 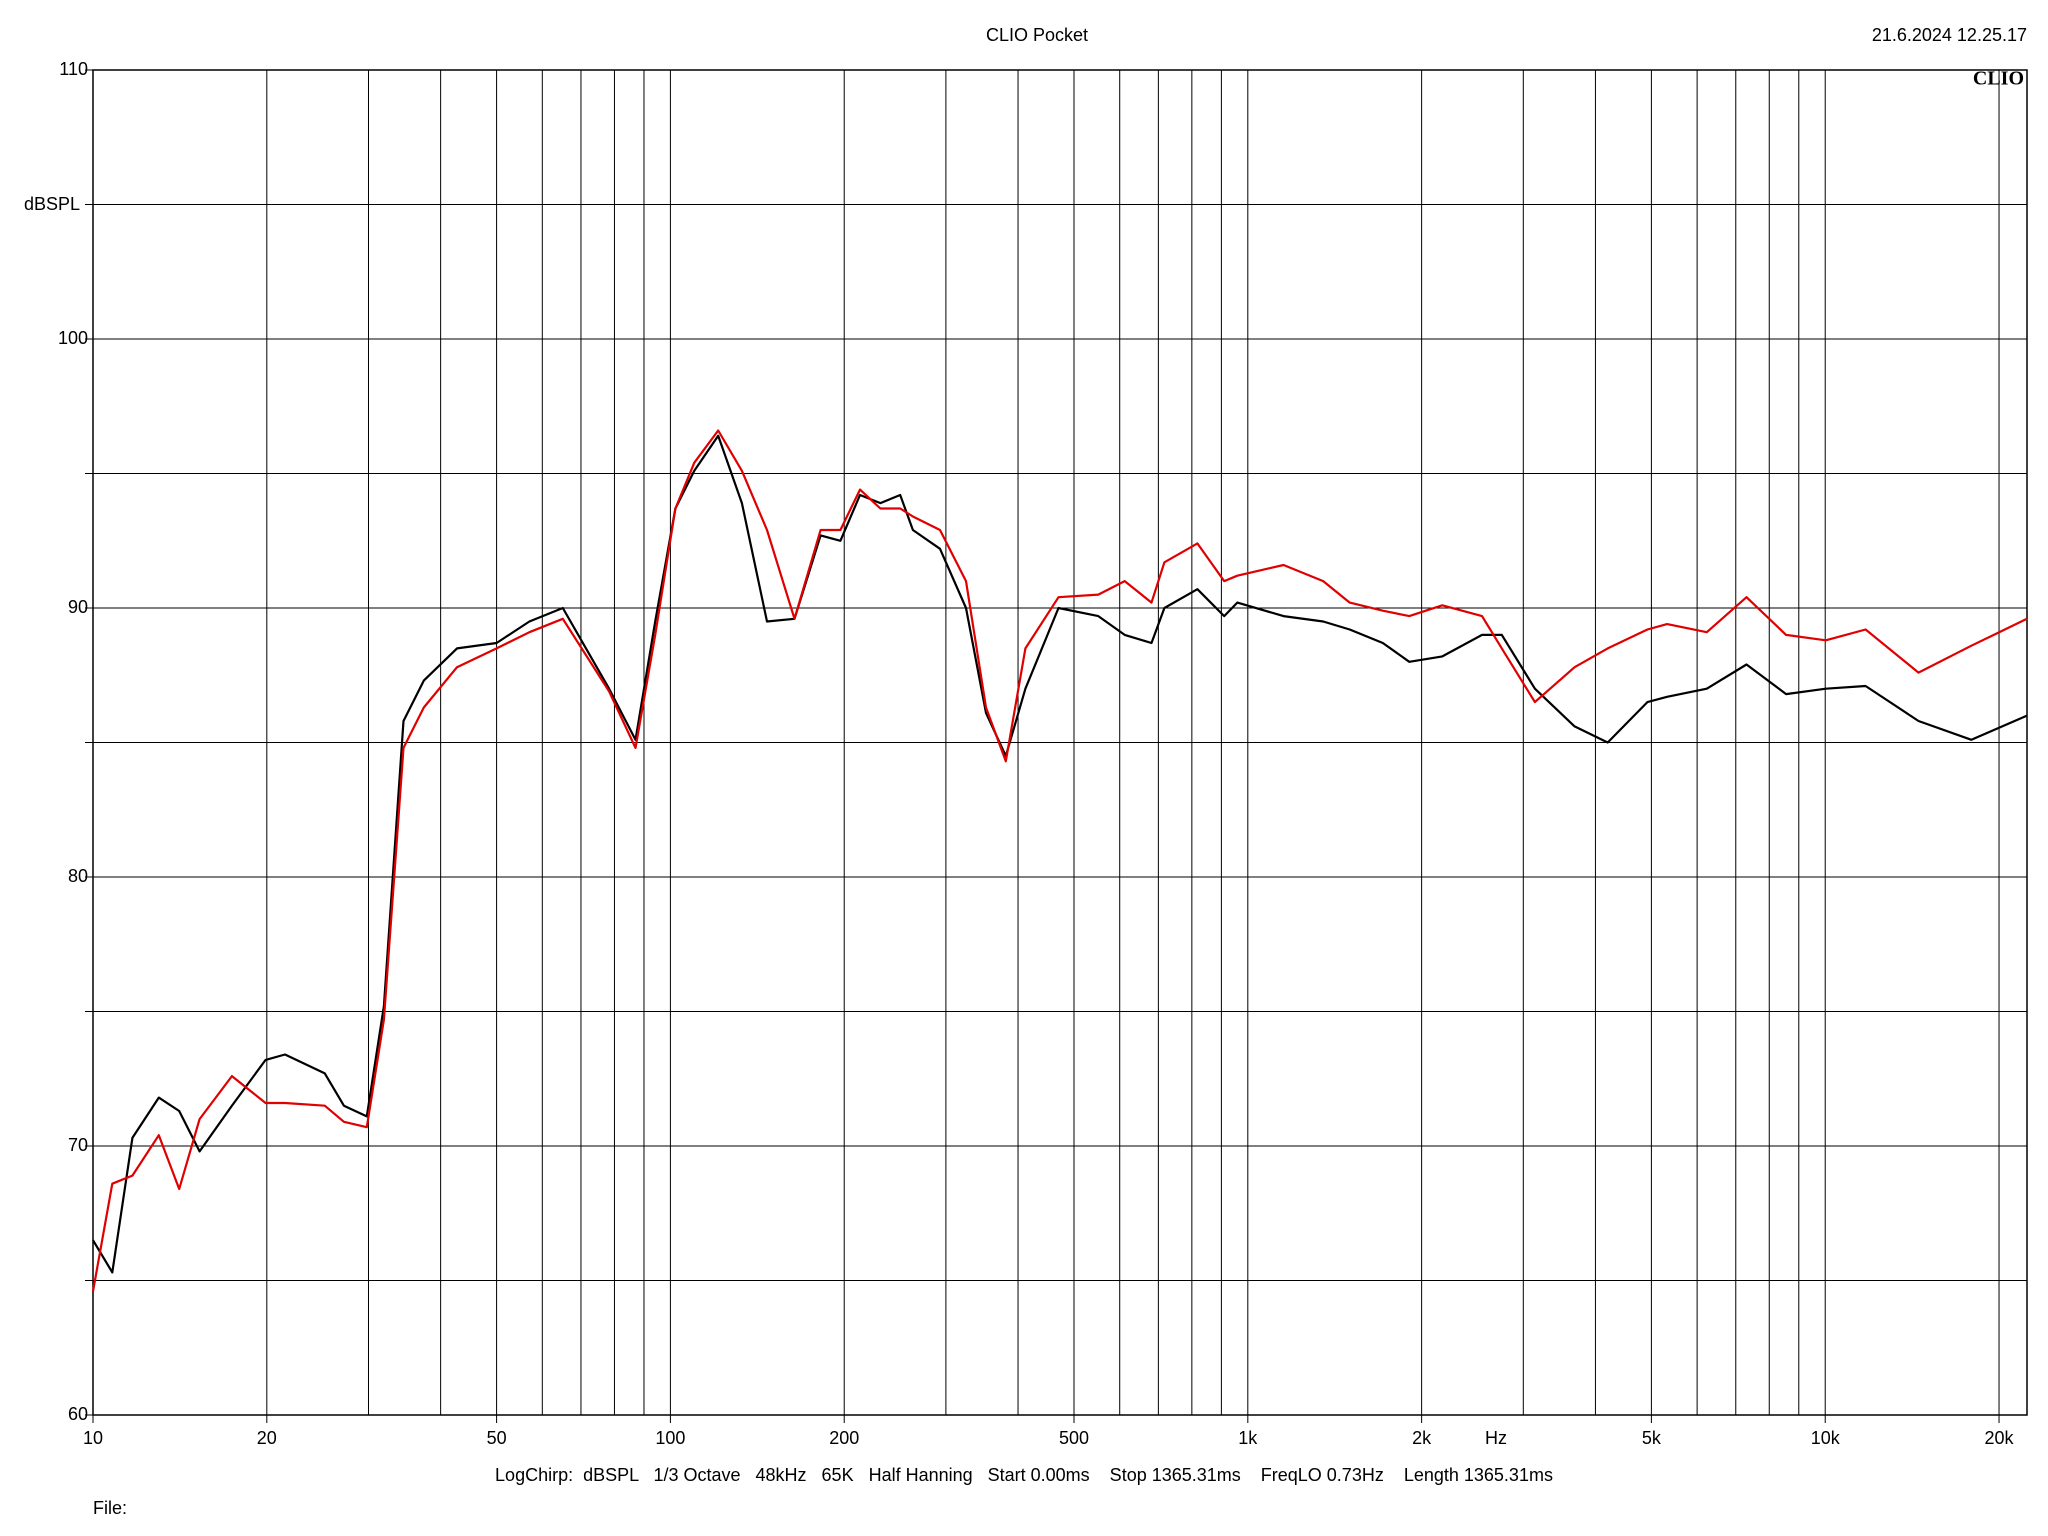 I want to click on x-tick-label: 20k, so click(x=2000, y=1438).